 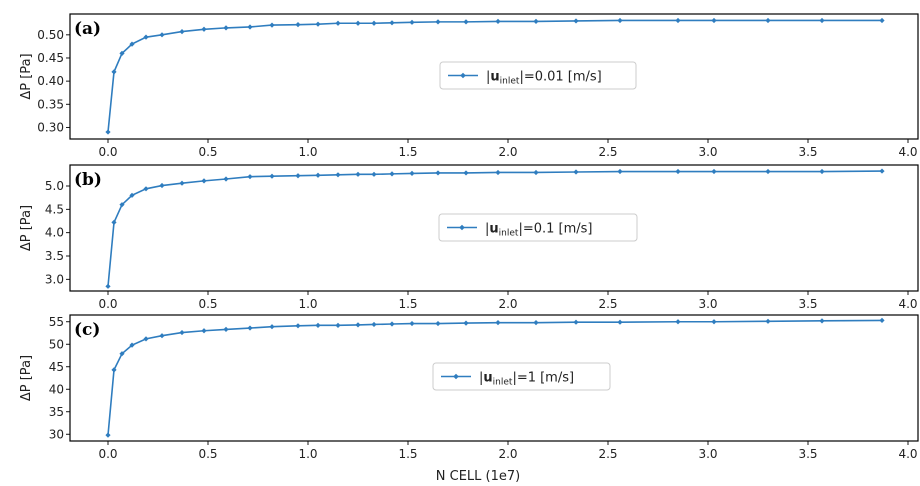 I want to click on y-tick-label: 3.5, so click(x=54, y=256).